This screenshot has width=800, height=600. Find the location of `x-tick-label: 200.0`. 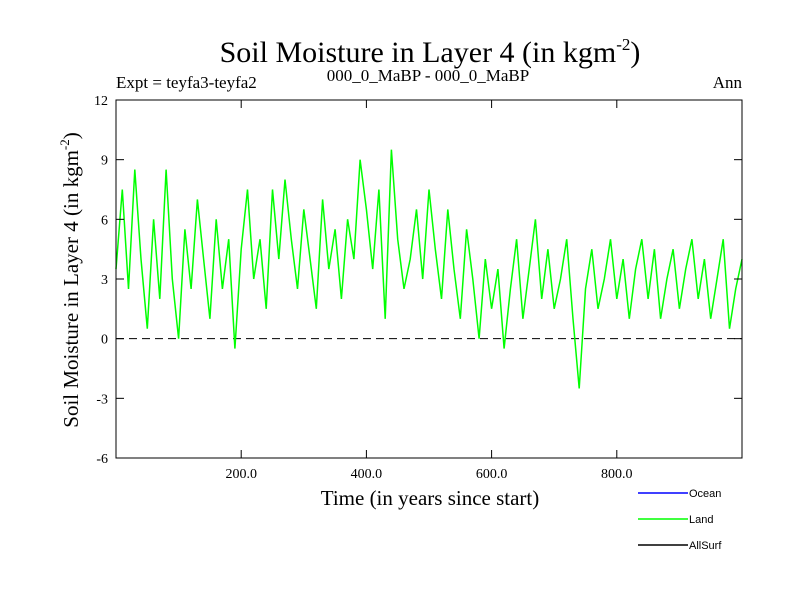

x-tick-label: 200.0 is located at coordinates (241, 474).